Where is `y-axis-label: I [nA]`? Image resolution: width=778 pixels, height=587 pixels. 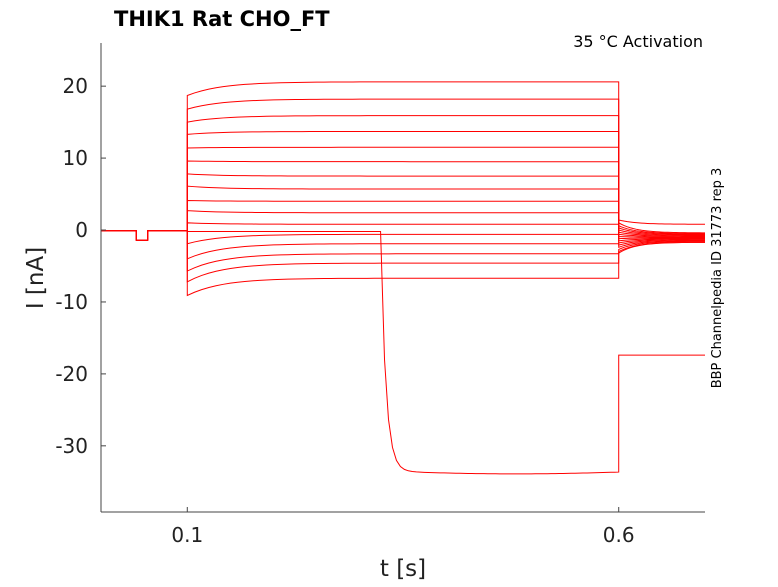
y-axis-label: I [nA] is located at coordinates (36, 278).